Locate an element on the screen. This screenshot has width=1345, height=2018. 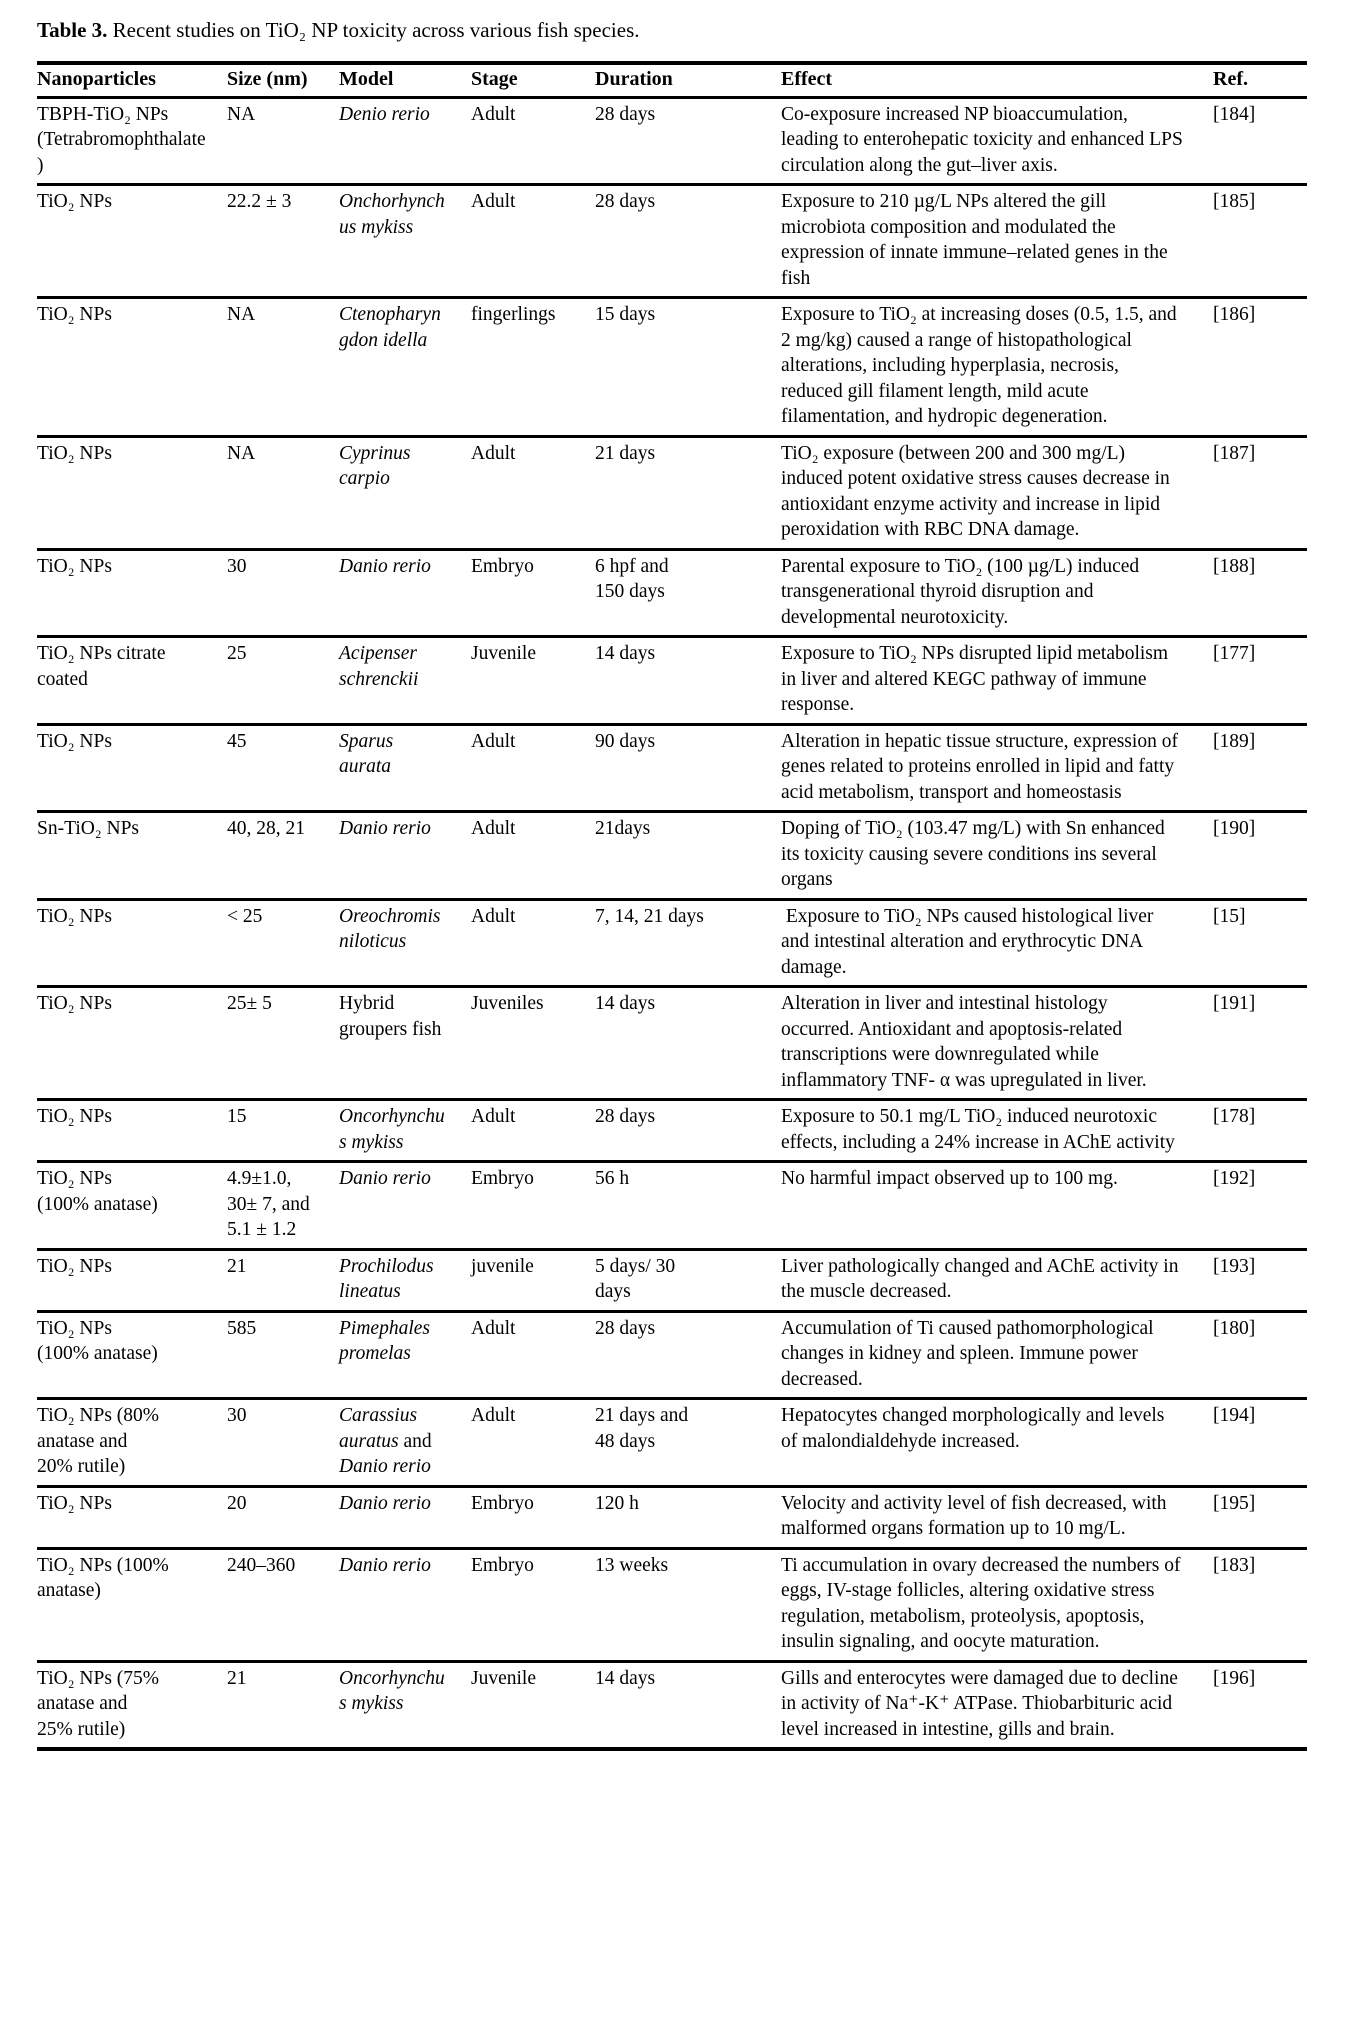
cell-model: Carassius auratus and Danio rerio is located at coordinates (405, 1443).